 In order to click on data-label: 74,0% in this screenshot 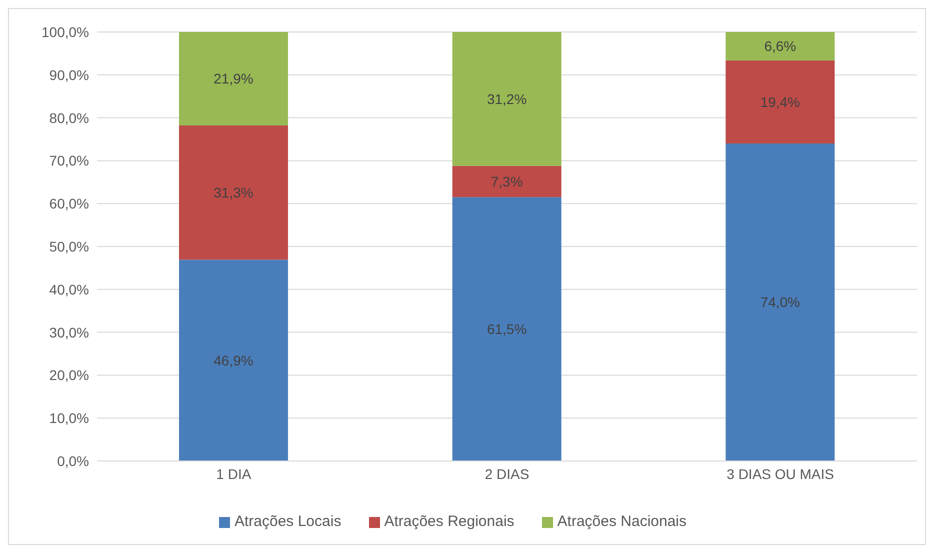, I will do `click(780, 302)`.